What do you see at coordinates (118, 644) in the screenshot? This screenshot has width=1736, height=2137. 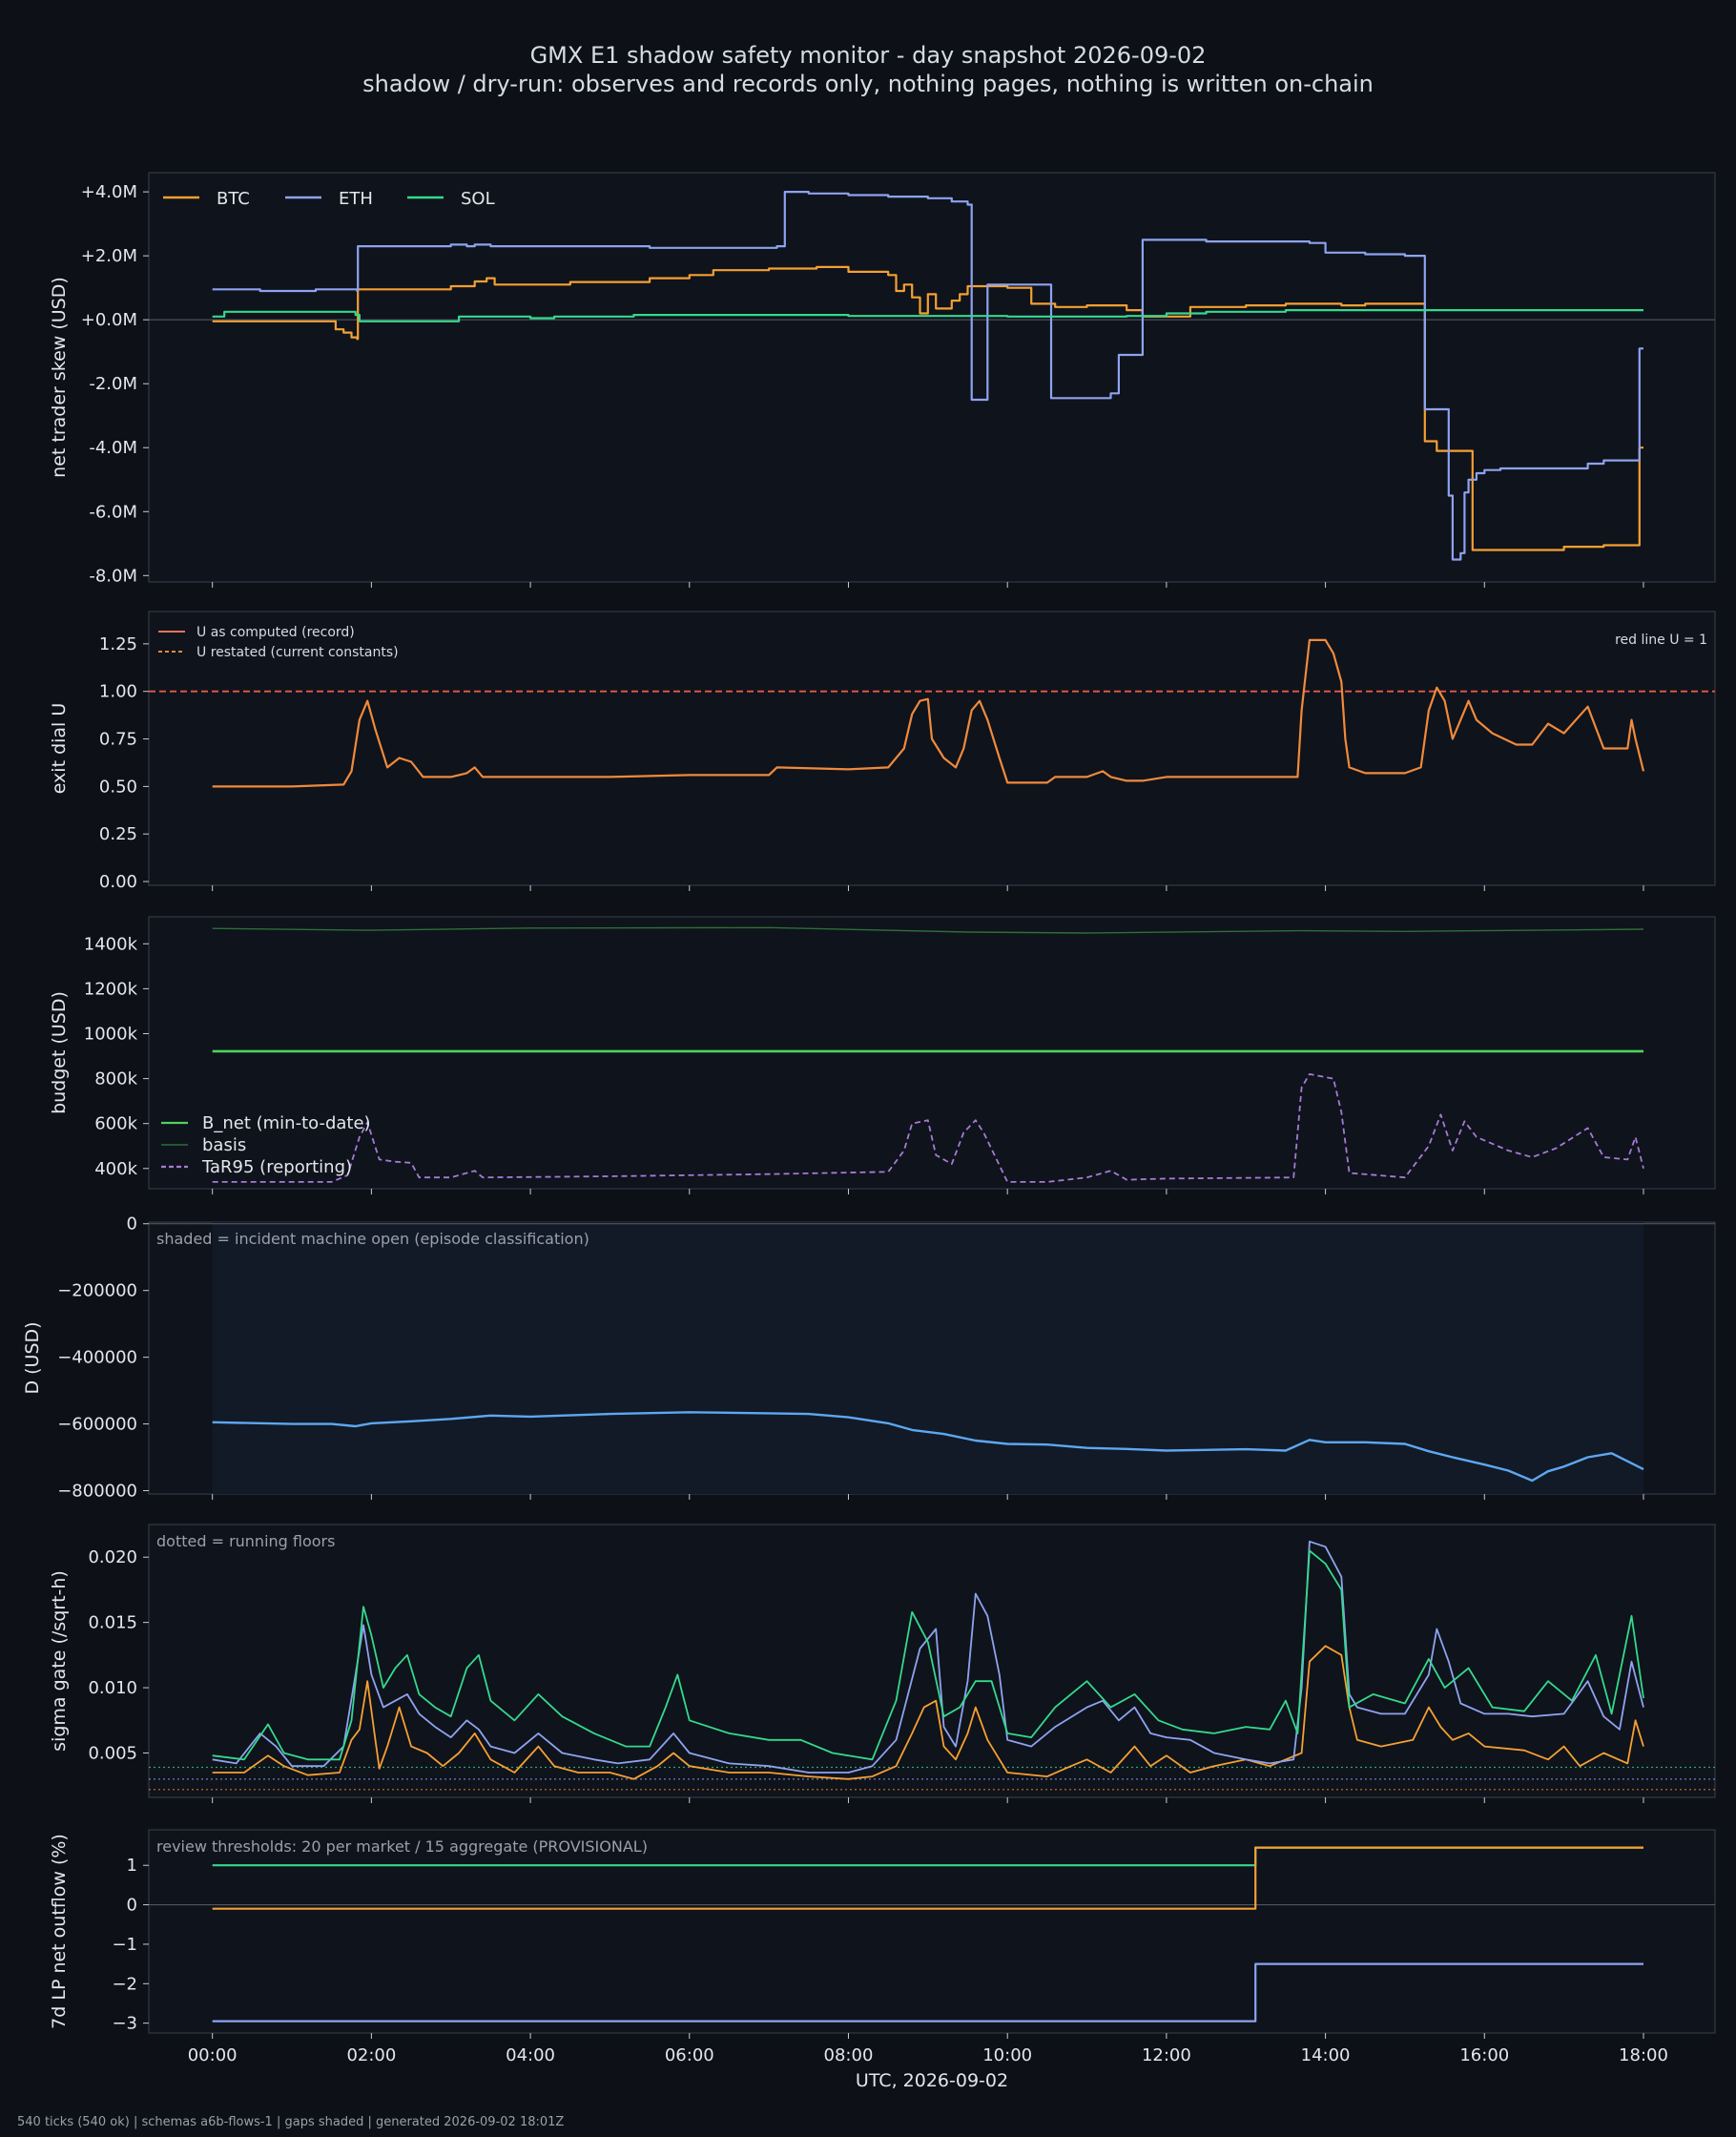 I see `y-tick-label: 1.25` at bounding box center [118, 644].